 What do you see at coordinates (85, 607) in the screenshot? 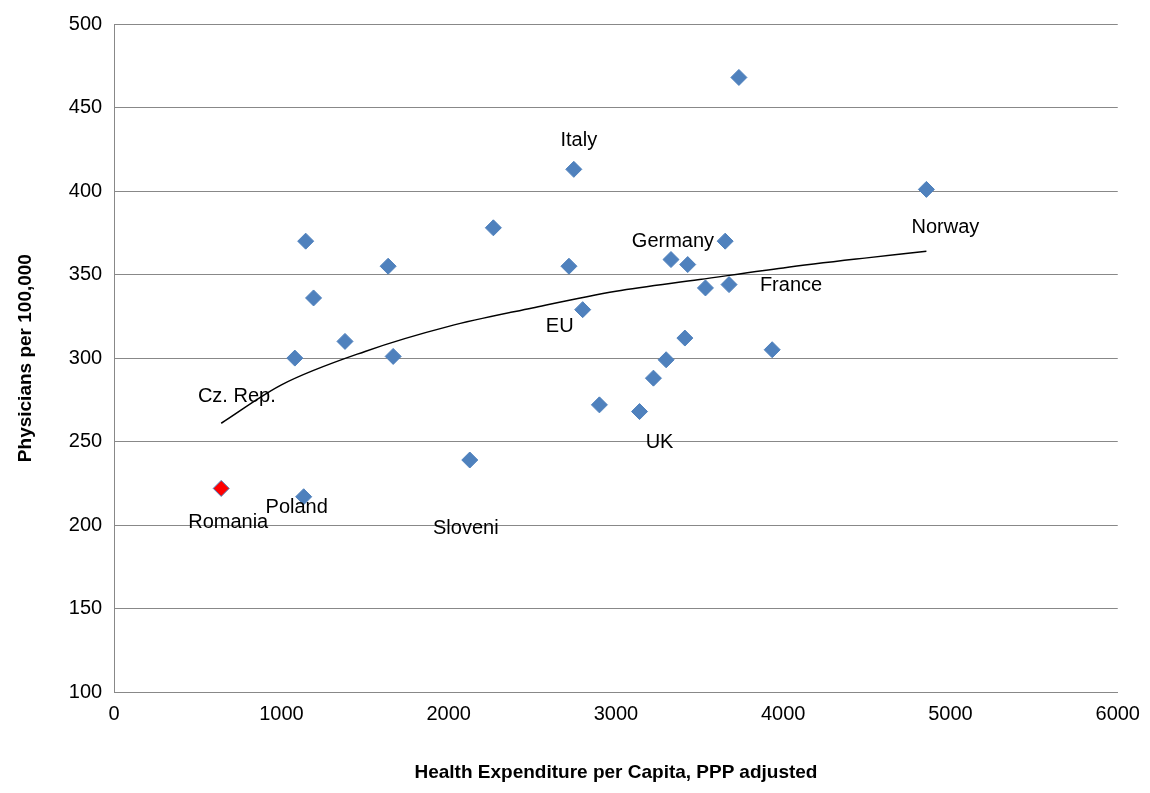
I see `y-tick-label: 150` at bounding box center [85, 607].